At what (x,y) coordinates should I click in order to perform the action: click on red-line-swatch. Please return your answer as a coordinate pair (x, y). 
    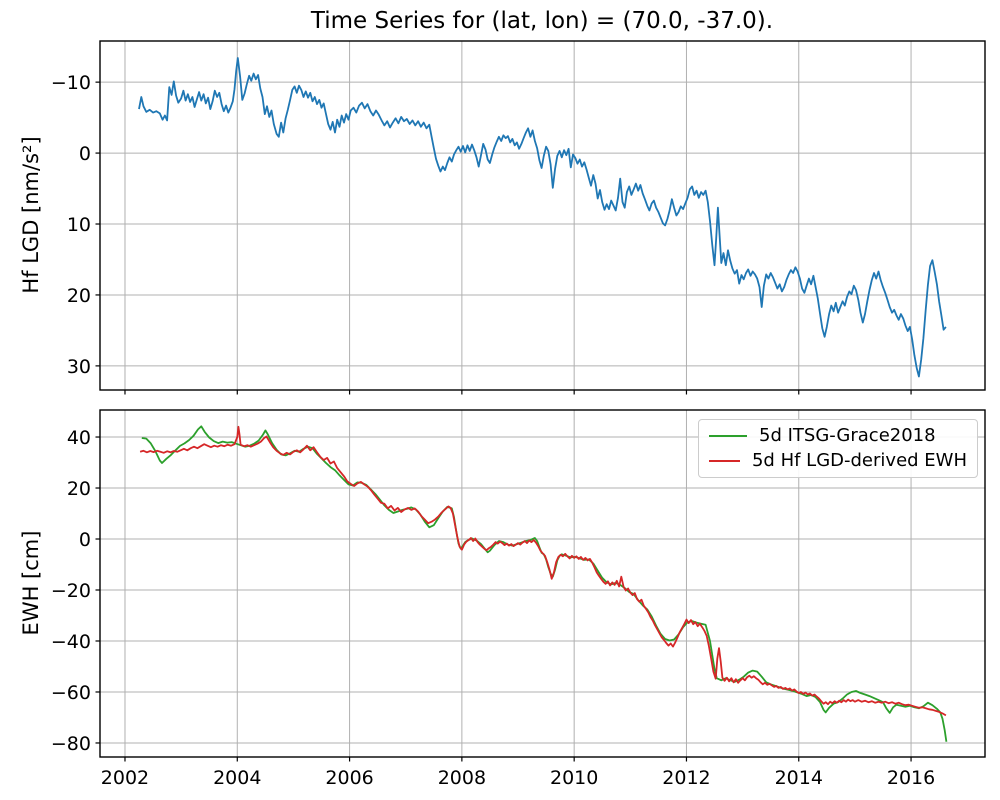
    Looking at the image, I should click on (724, 461).